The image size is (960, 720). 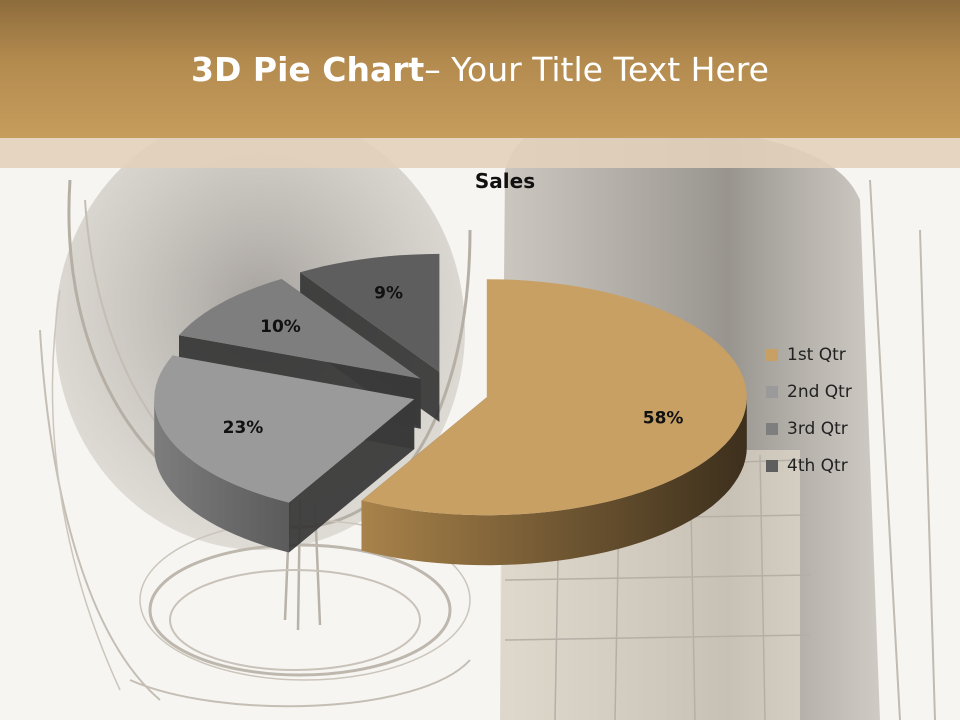 What do you see at coordinates (663, 419) in the screenshot?
I see `data-label-1: 58%` at bounding box center [663, 419].